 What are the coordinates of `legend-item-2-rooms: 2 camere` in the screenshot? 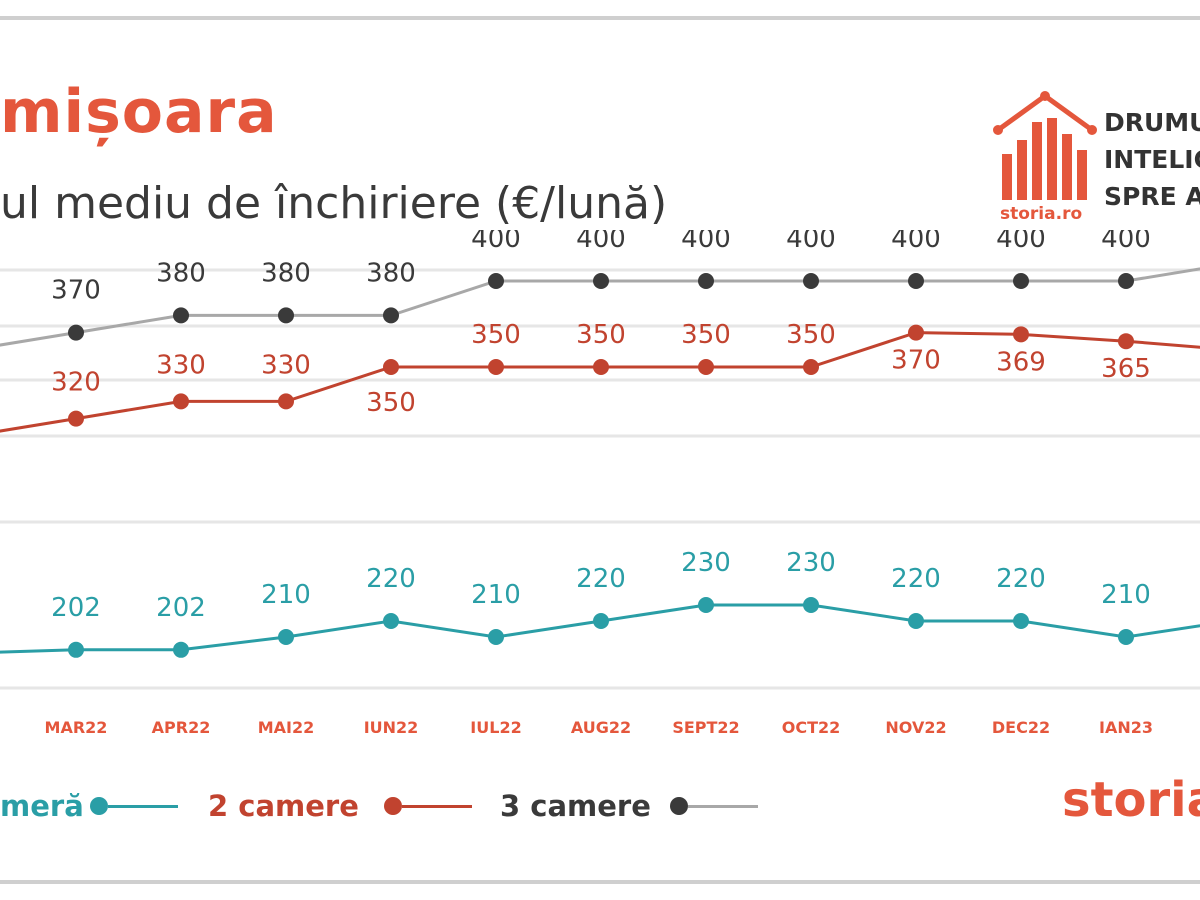 It's located at (343, 806).